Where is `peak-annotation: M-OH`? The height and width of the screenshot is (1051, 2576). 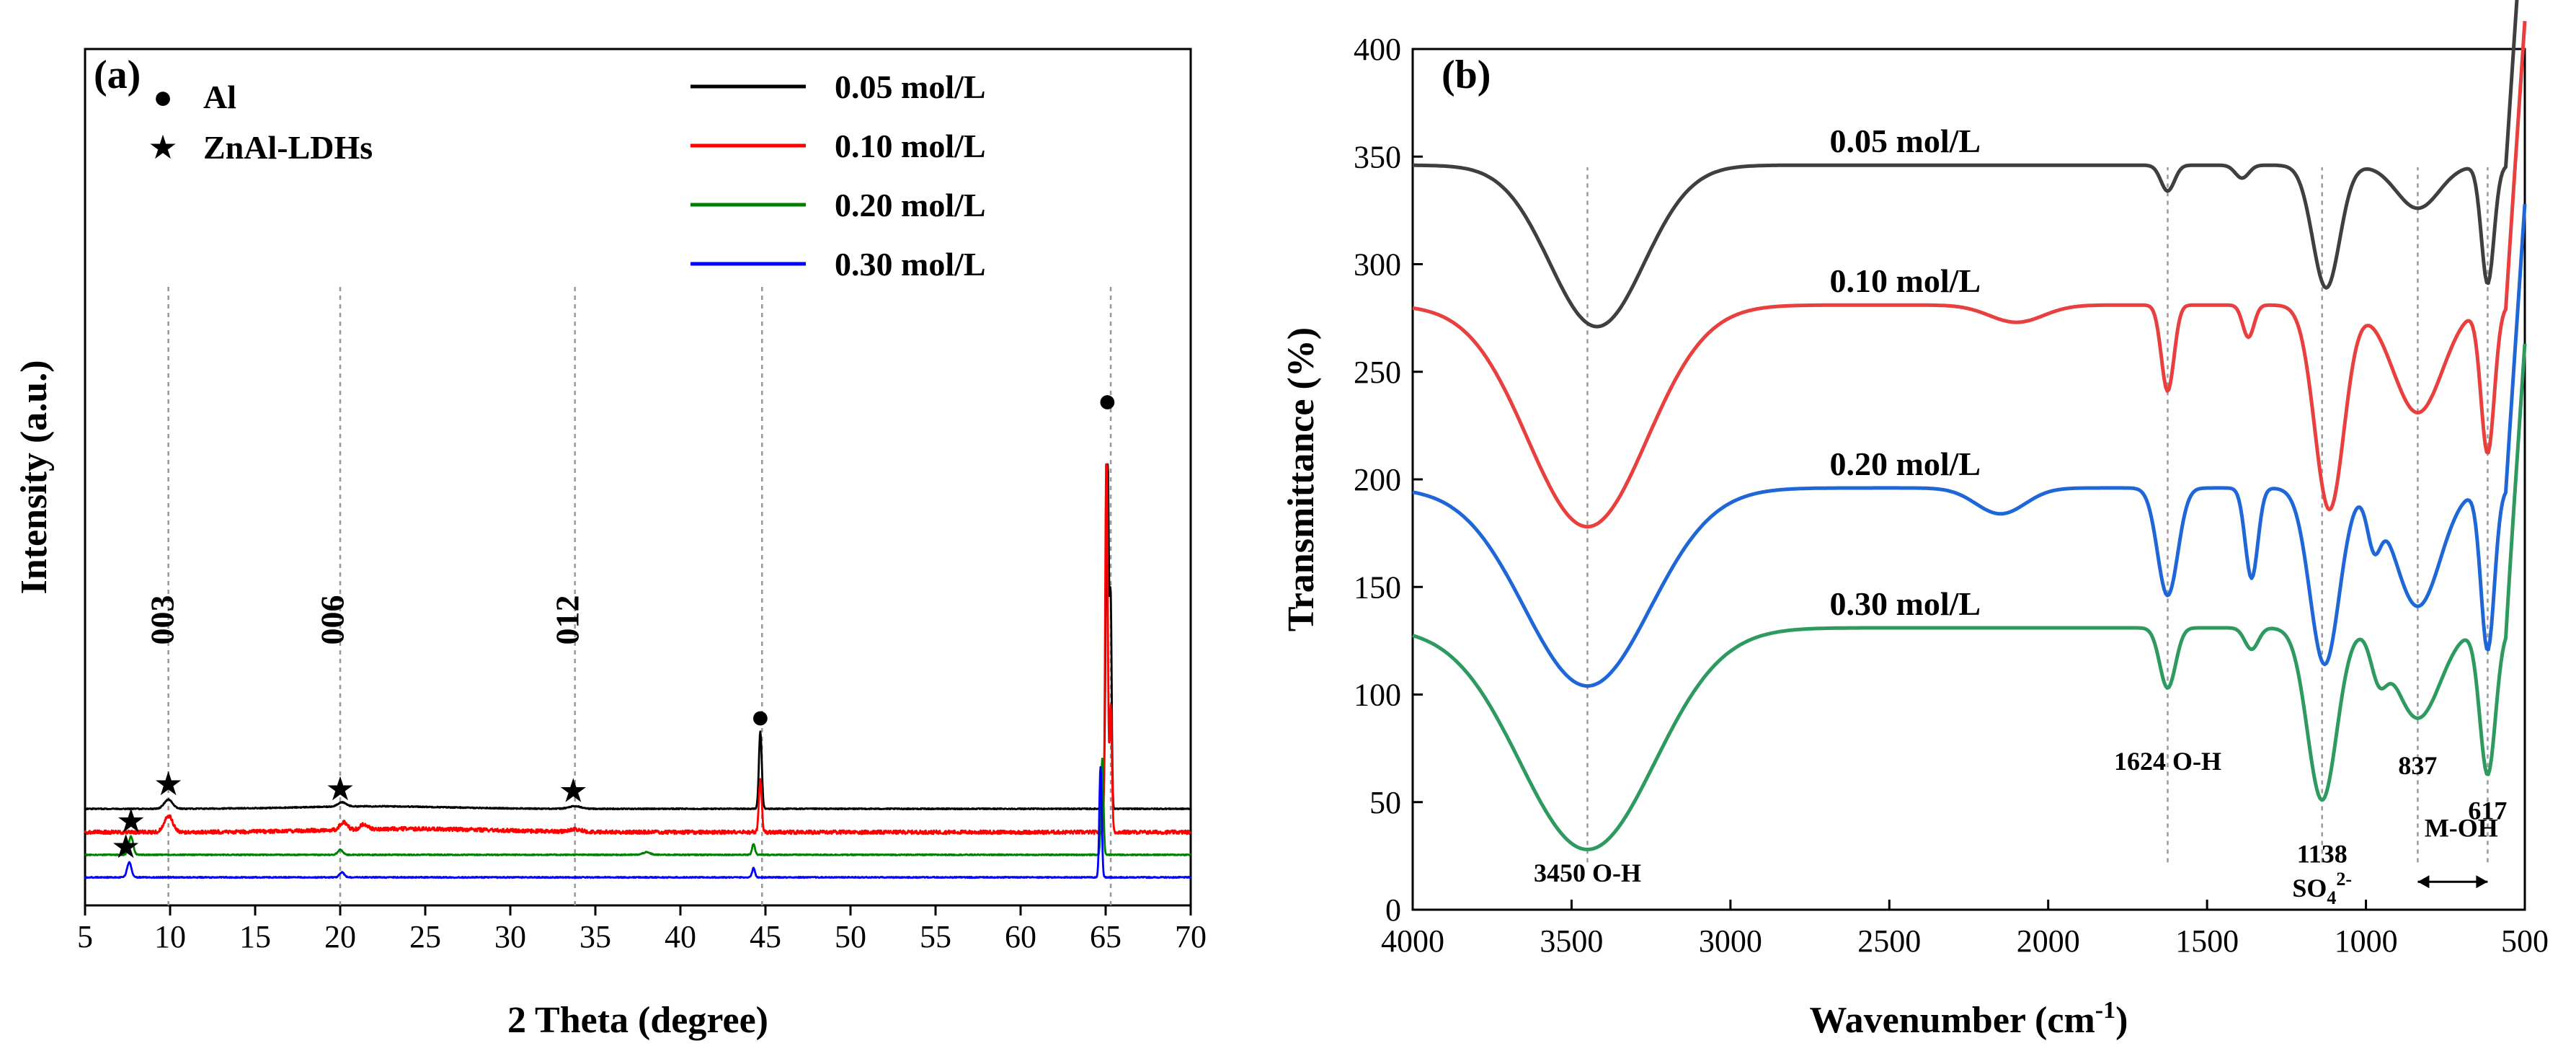 peak-annotation: M-OH is located at coordinates (2461, 828).